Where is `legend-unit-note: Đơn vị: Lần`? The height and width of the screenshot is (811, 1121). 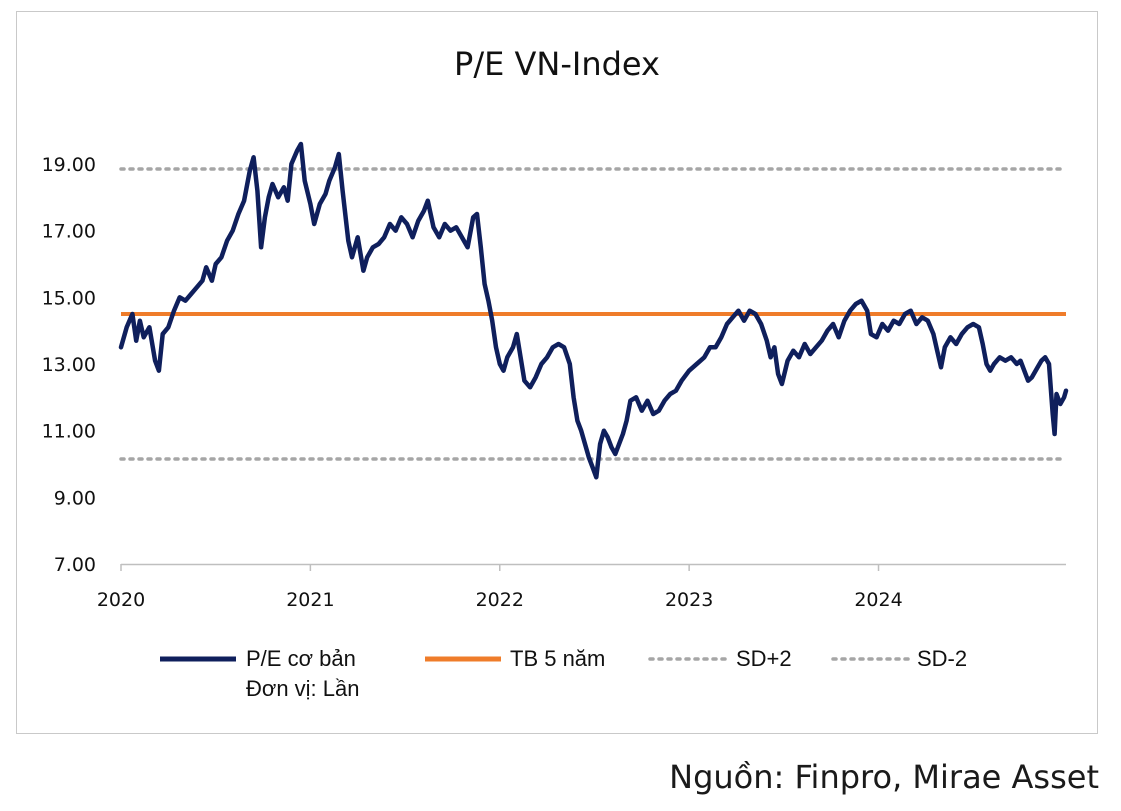 legend-unit-note: Đơn vị: Lần is located at coordinates (302, 688).